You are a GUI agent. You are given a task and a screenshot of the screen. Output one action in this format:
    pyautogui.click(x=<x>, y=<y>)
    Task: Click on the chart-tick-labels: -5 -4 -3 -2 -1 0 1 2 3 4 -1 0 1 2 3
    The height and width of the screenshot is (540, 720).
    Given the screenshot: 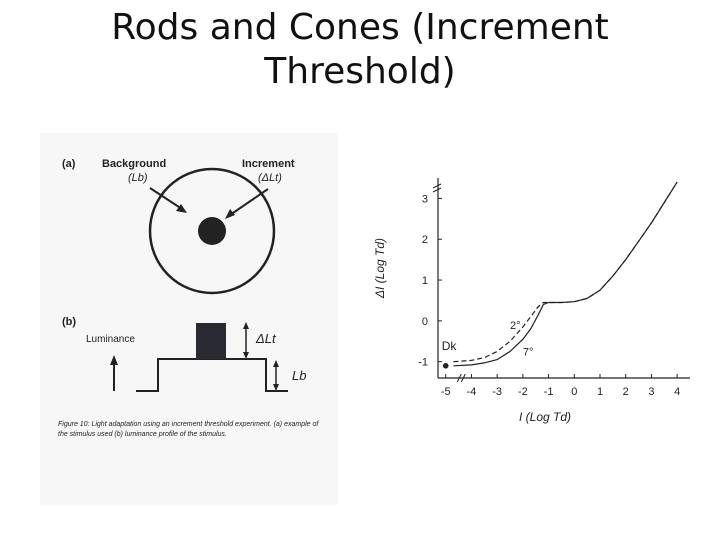 What is the action you would take?
    pyautogui.click(x=549, y=295)
    